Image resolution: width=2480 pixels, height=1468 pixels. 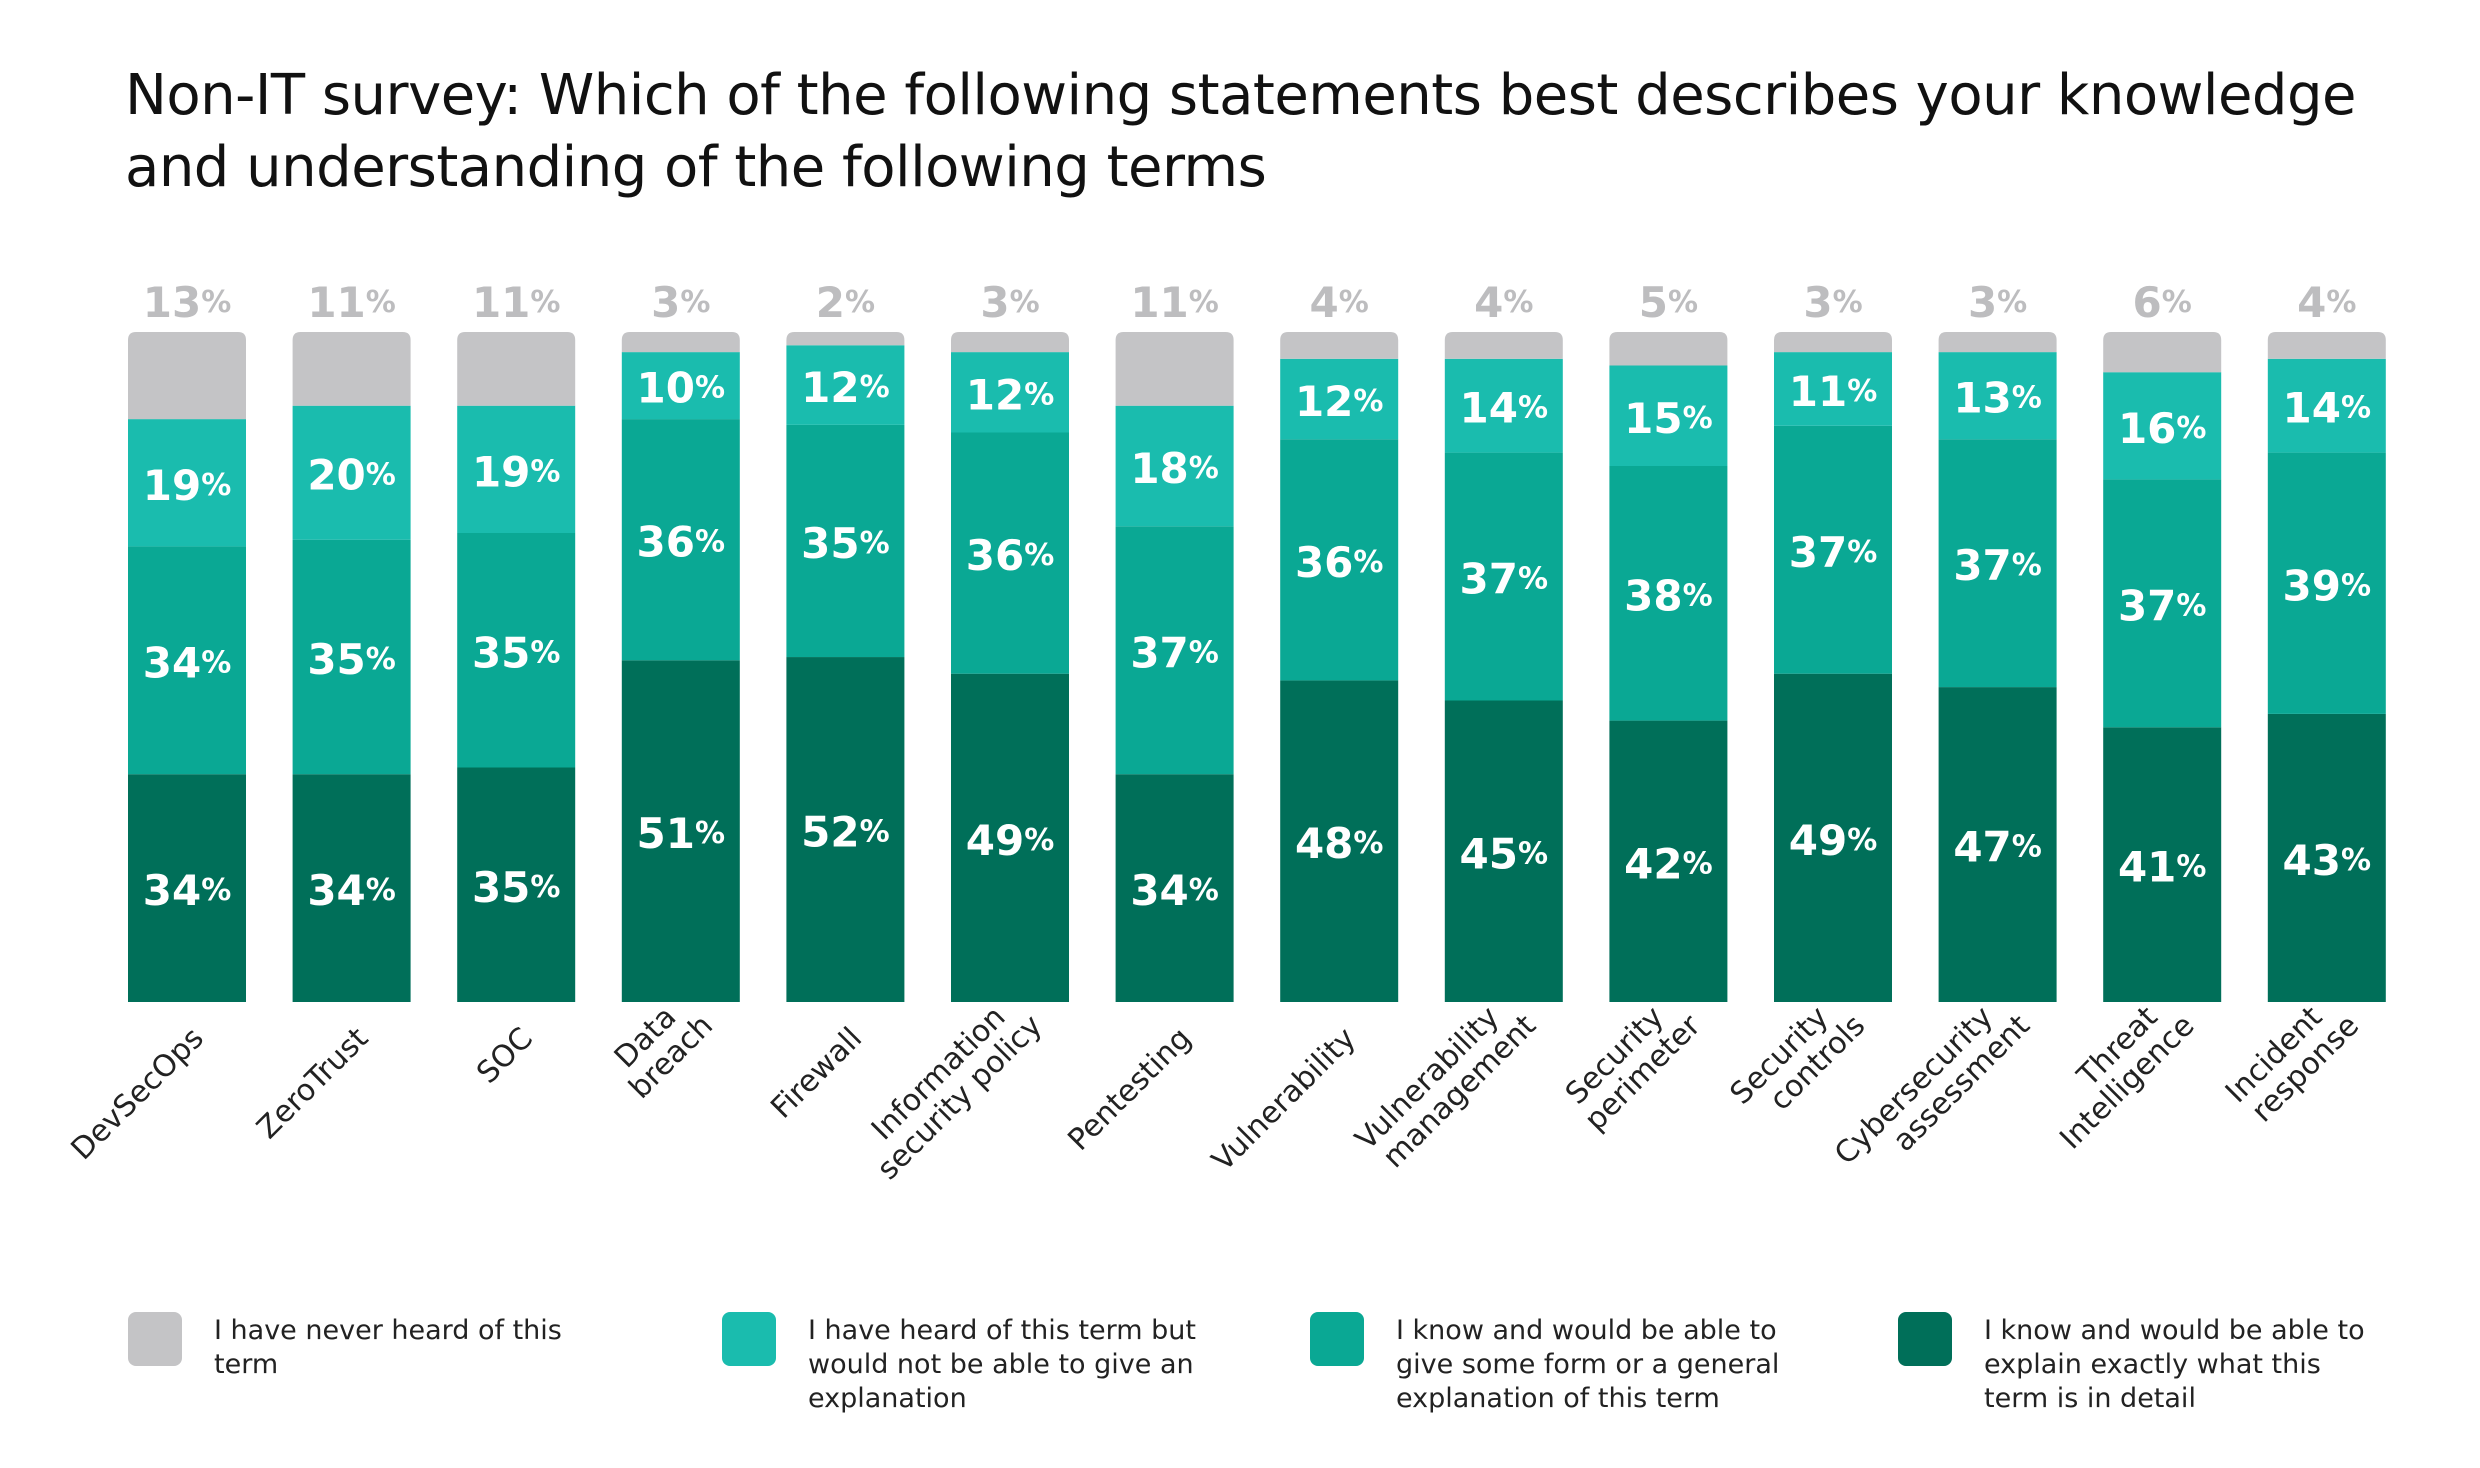 I want to click on segment-value-label: 16%, so click(x=2162, y=427).